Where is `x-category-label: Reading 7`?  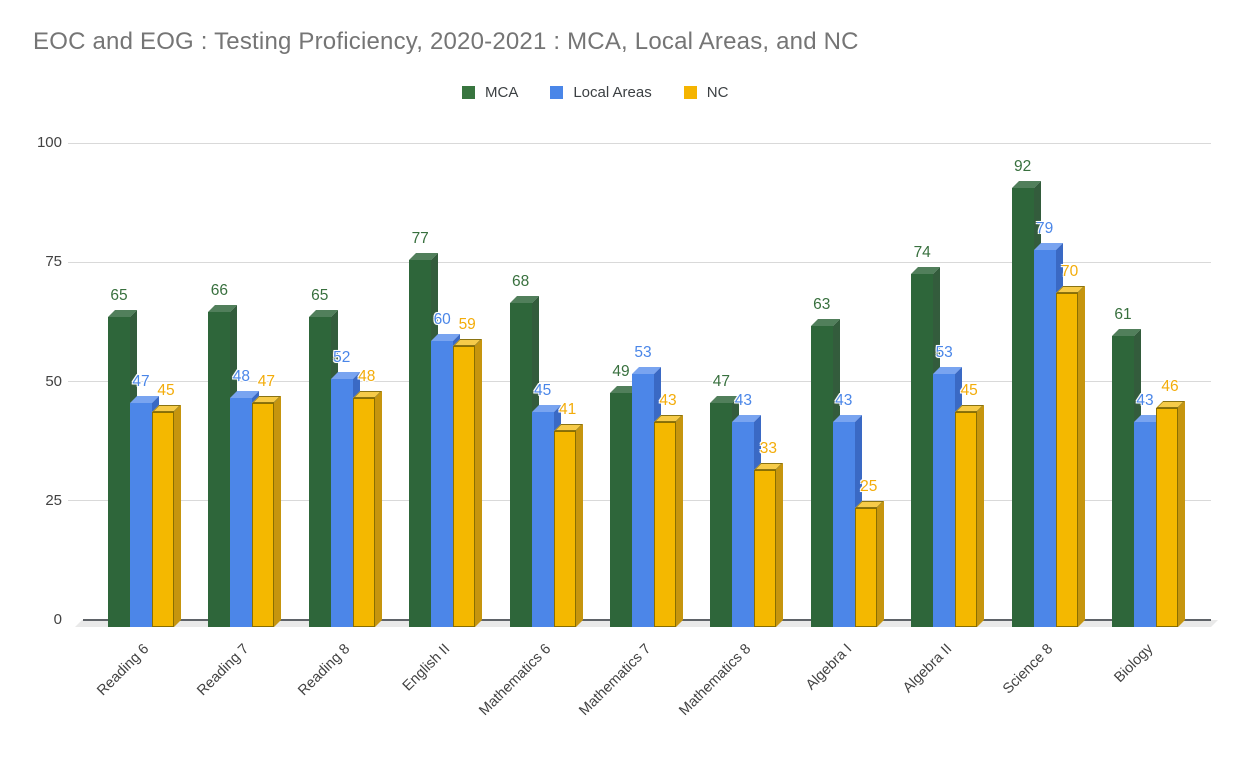 x-category-label: Reading 7 is located at coordinates (223, 670).